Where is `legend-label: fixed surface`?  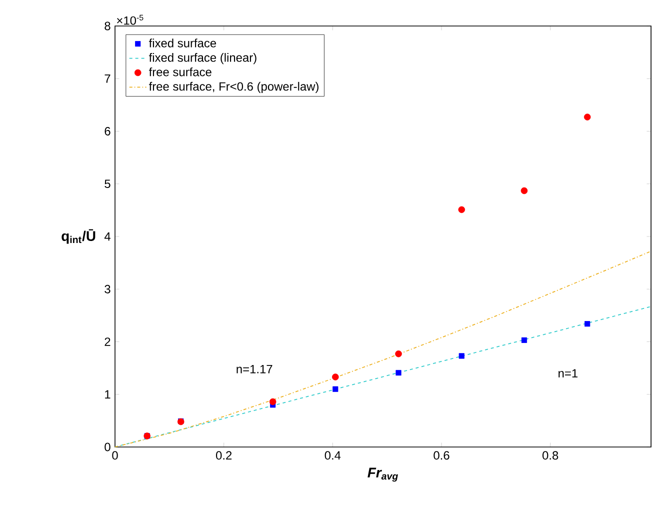
legend-label: fixed surface is located at coordinates (182, 43).